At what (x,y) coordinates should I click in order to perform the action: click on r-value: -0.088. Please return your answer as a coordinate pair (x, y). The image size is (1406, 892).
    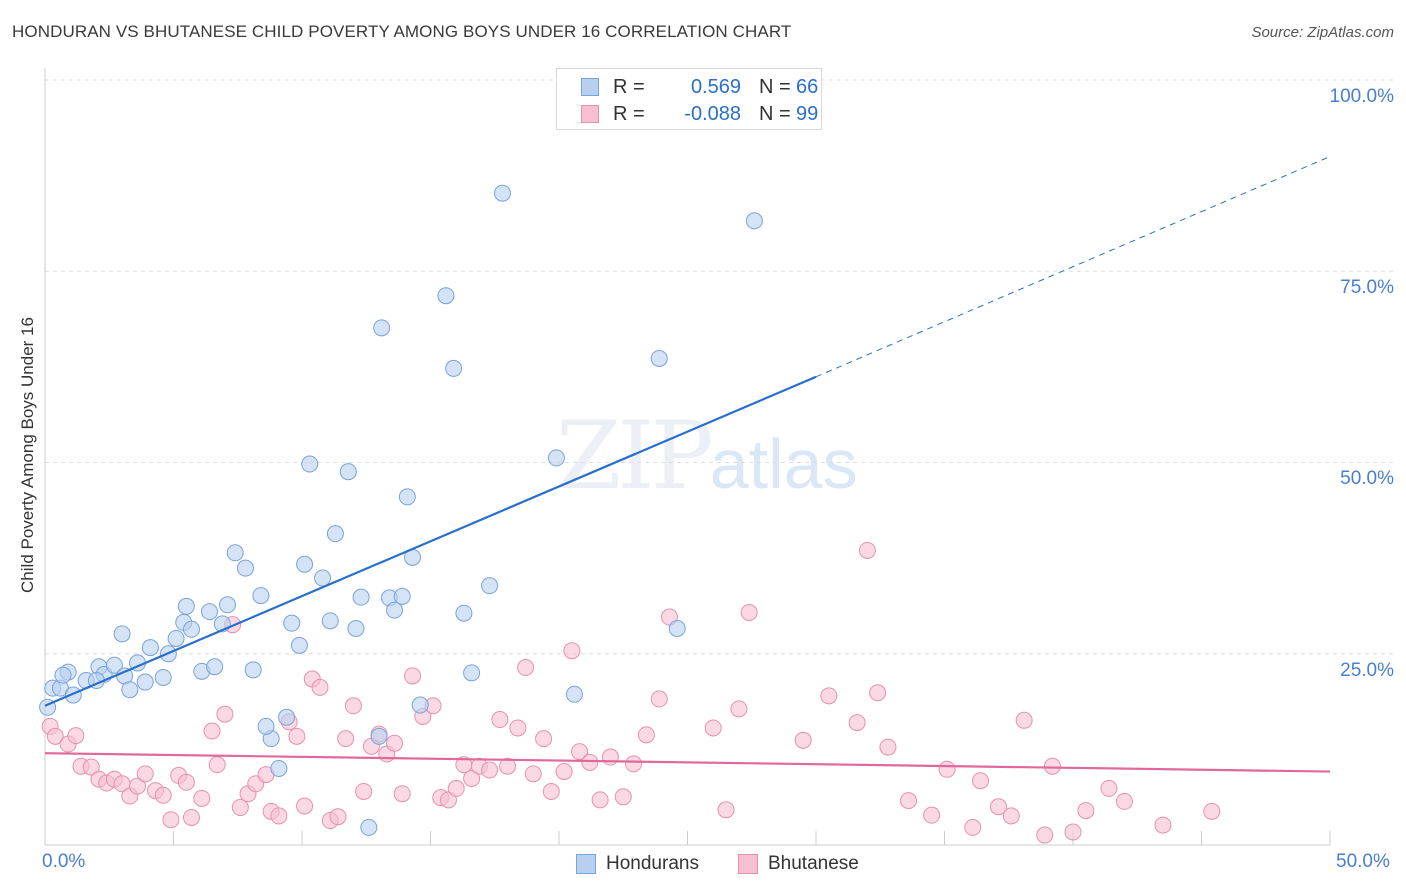
    Looking at the image, I should click on (712, 114).